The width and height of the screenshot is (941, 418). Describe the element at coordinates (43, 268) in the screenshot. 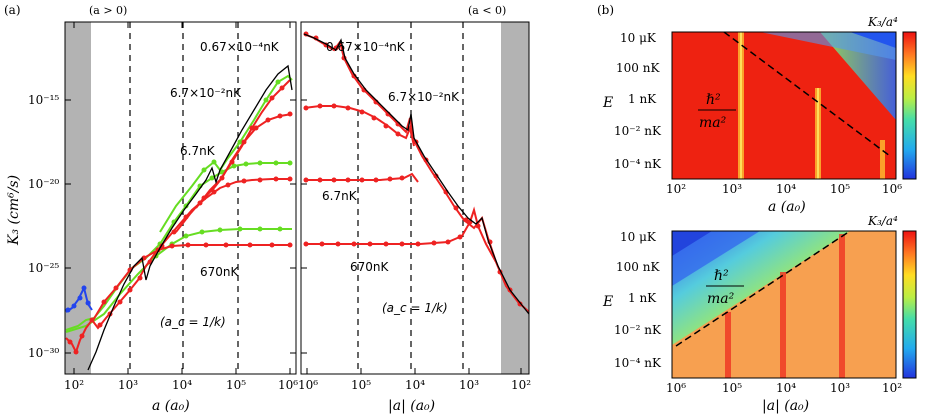

I see `y-tick-1: 10⁻²⁵` at that location.